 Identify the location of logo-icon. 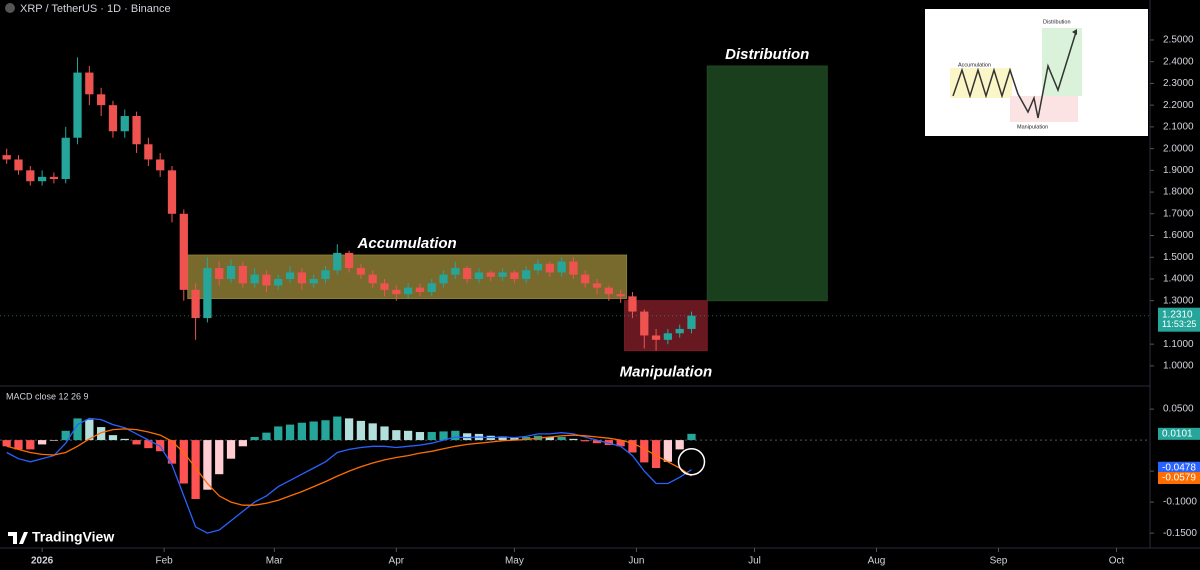
(18, 538).